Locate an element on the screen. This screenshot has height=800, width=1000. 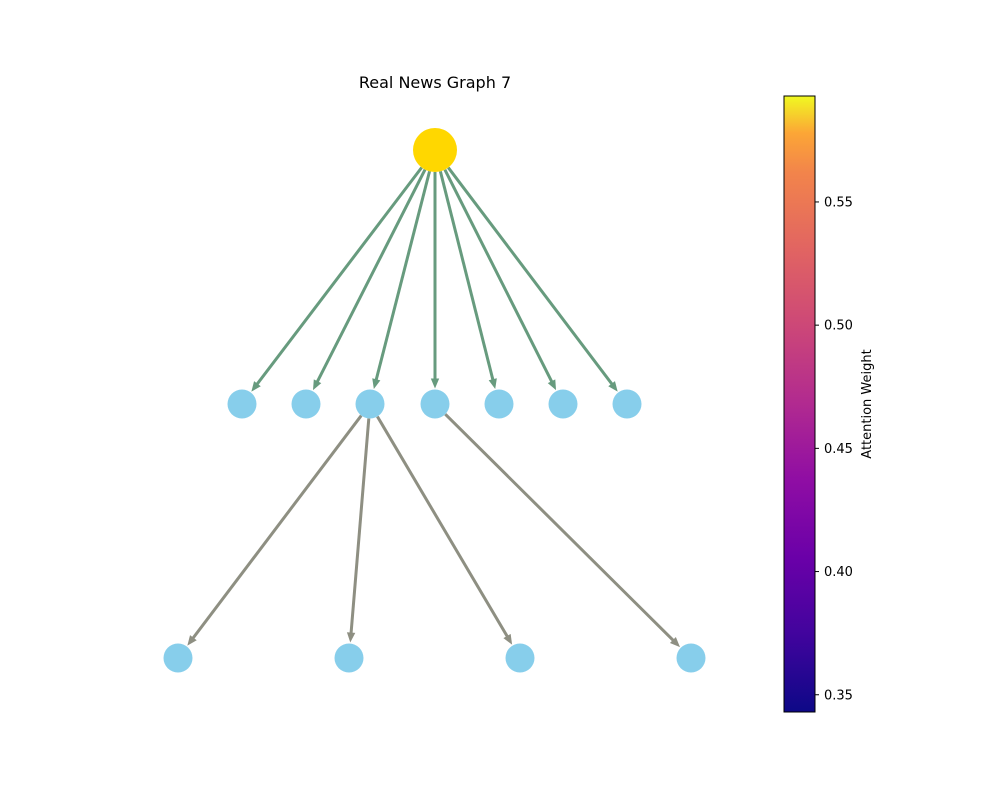
colorbar-tick-label: 0.55 is located at coordinates (838, 202).